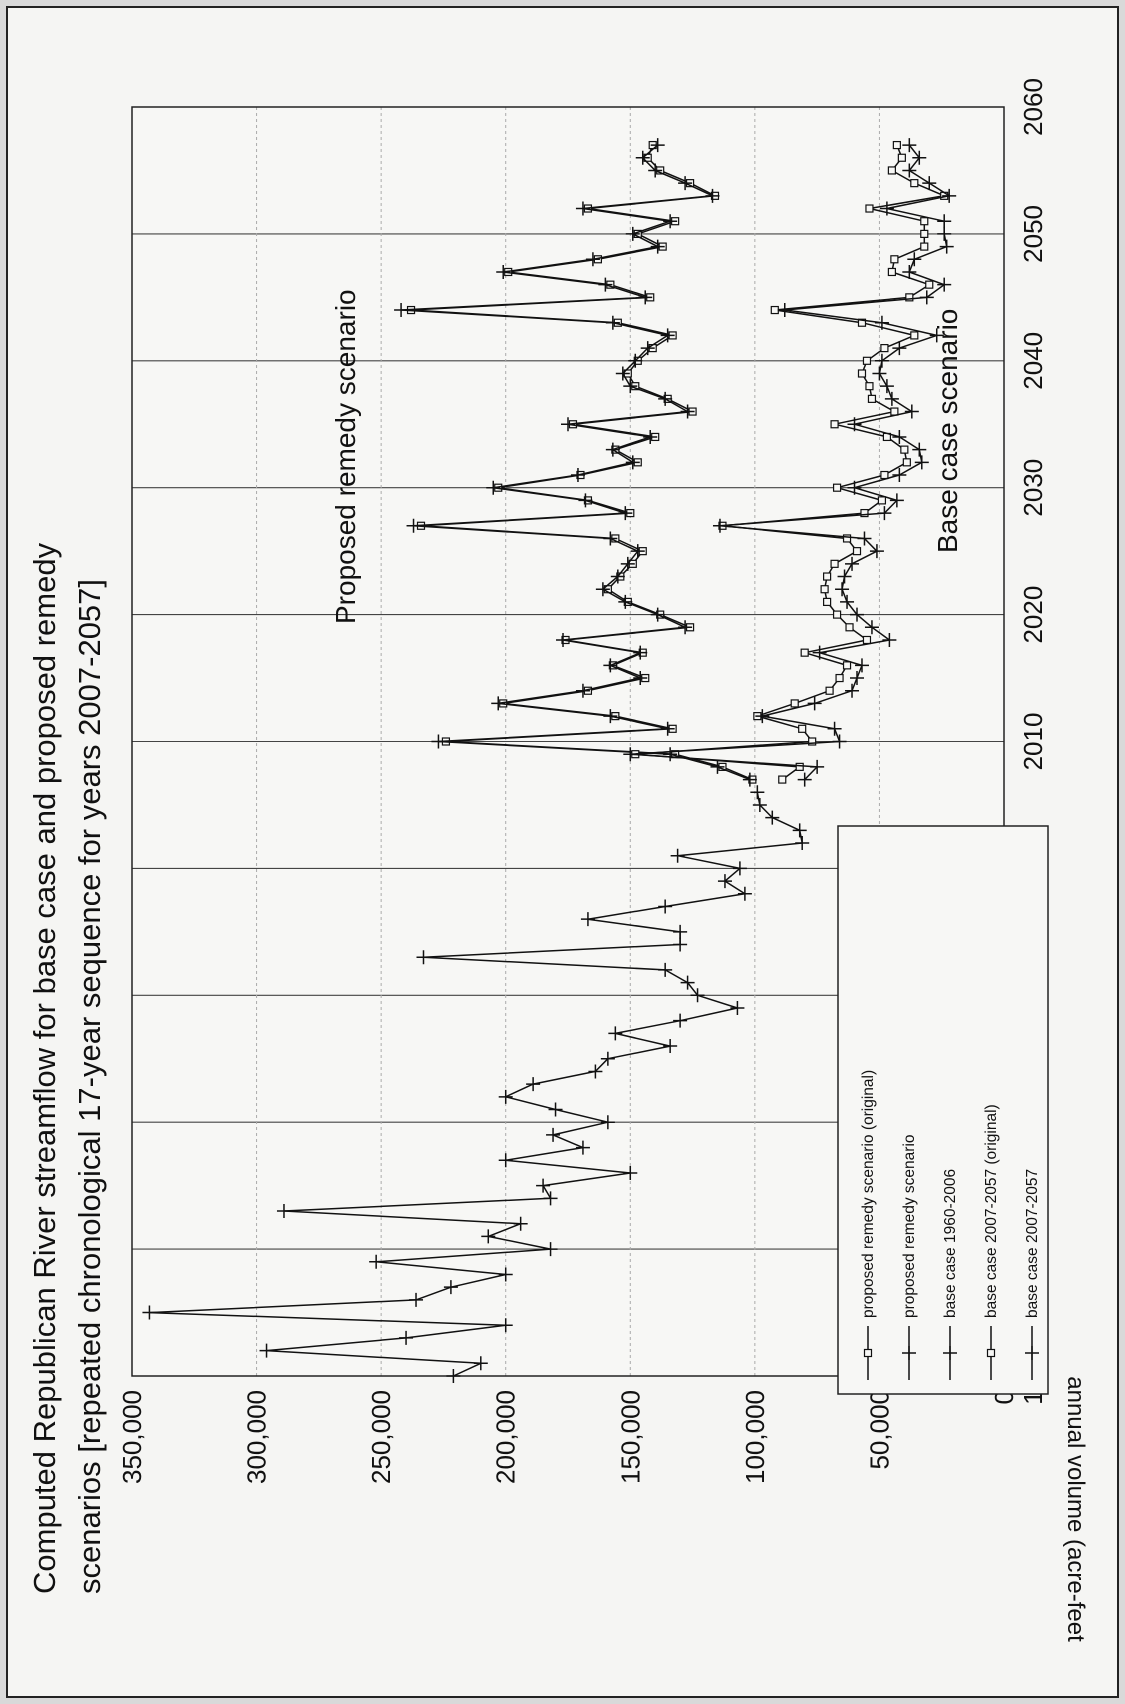  Describe the element at coordinates (345, 456) in the screenshot. I see `proposed-remedy-annotation: Proposed remedy scenario` at that location.